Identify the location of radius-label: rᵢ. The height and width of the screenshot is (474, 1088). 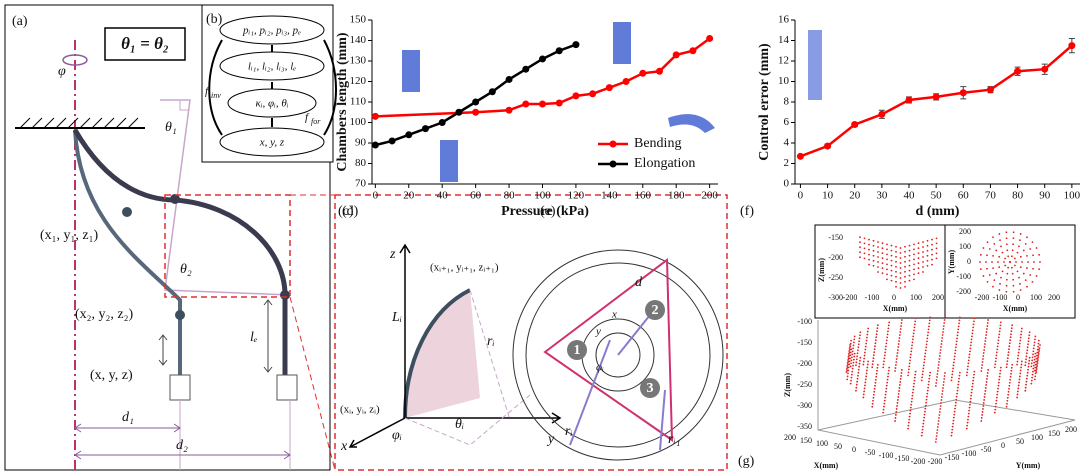
(569, 431).